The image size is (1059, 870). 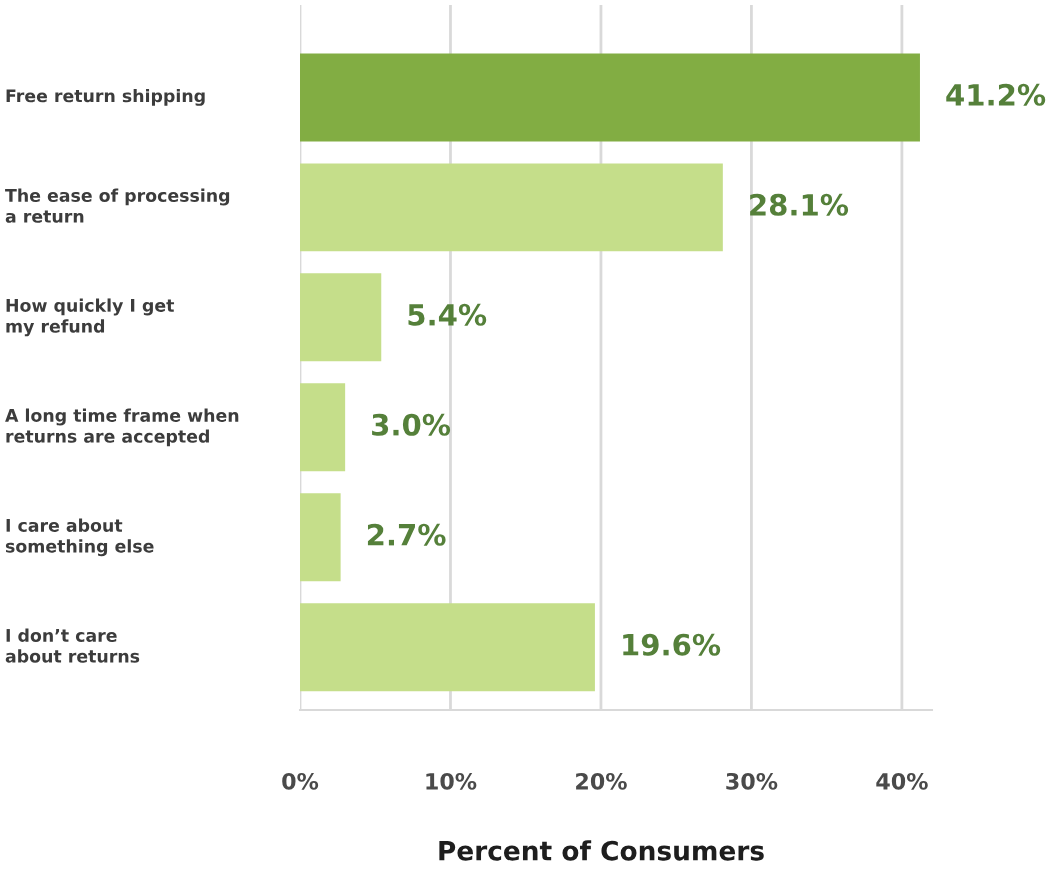 What do you see at coordinates (799, 204) in the screenshot?
I see `data-label: 28.1%` at bounding box center [799, 204].